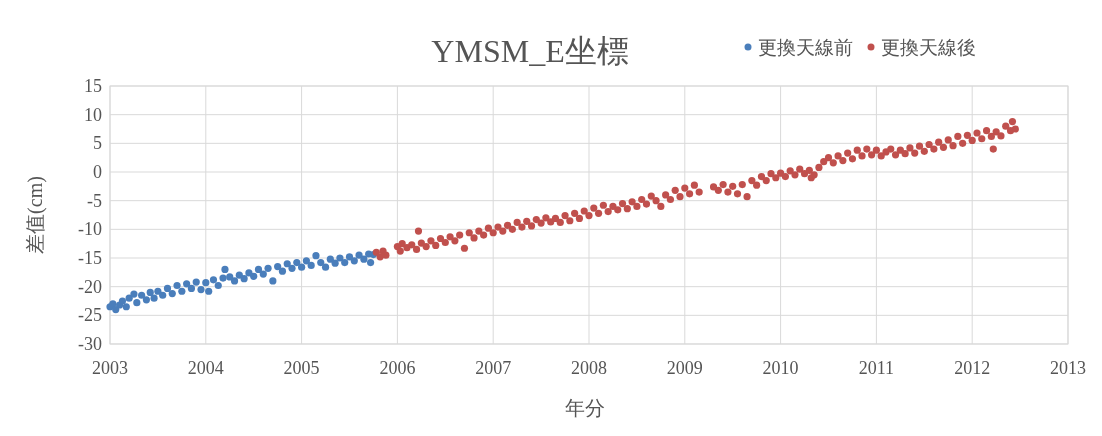 The image size is (1102, 436). Describe the element at coordinates (397, 368) in the screenshot. I see `x-tick-label: 2006` at that location.